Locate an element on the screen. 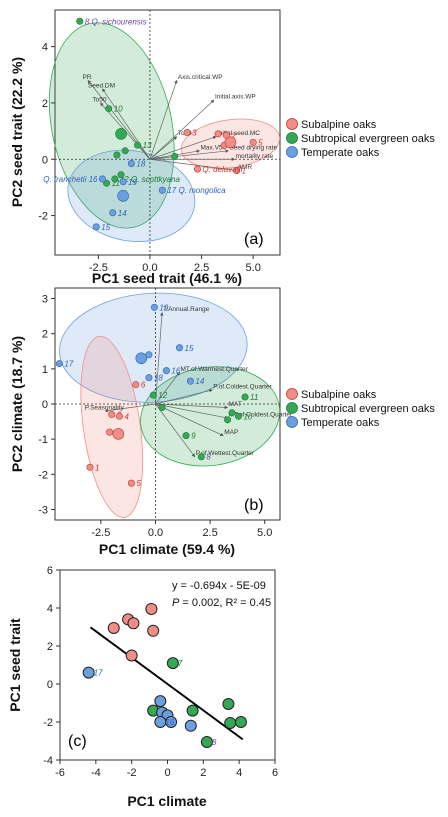 The image size is (448, 817). y-tick-label: 1 is located at coordinates (45, 370).